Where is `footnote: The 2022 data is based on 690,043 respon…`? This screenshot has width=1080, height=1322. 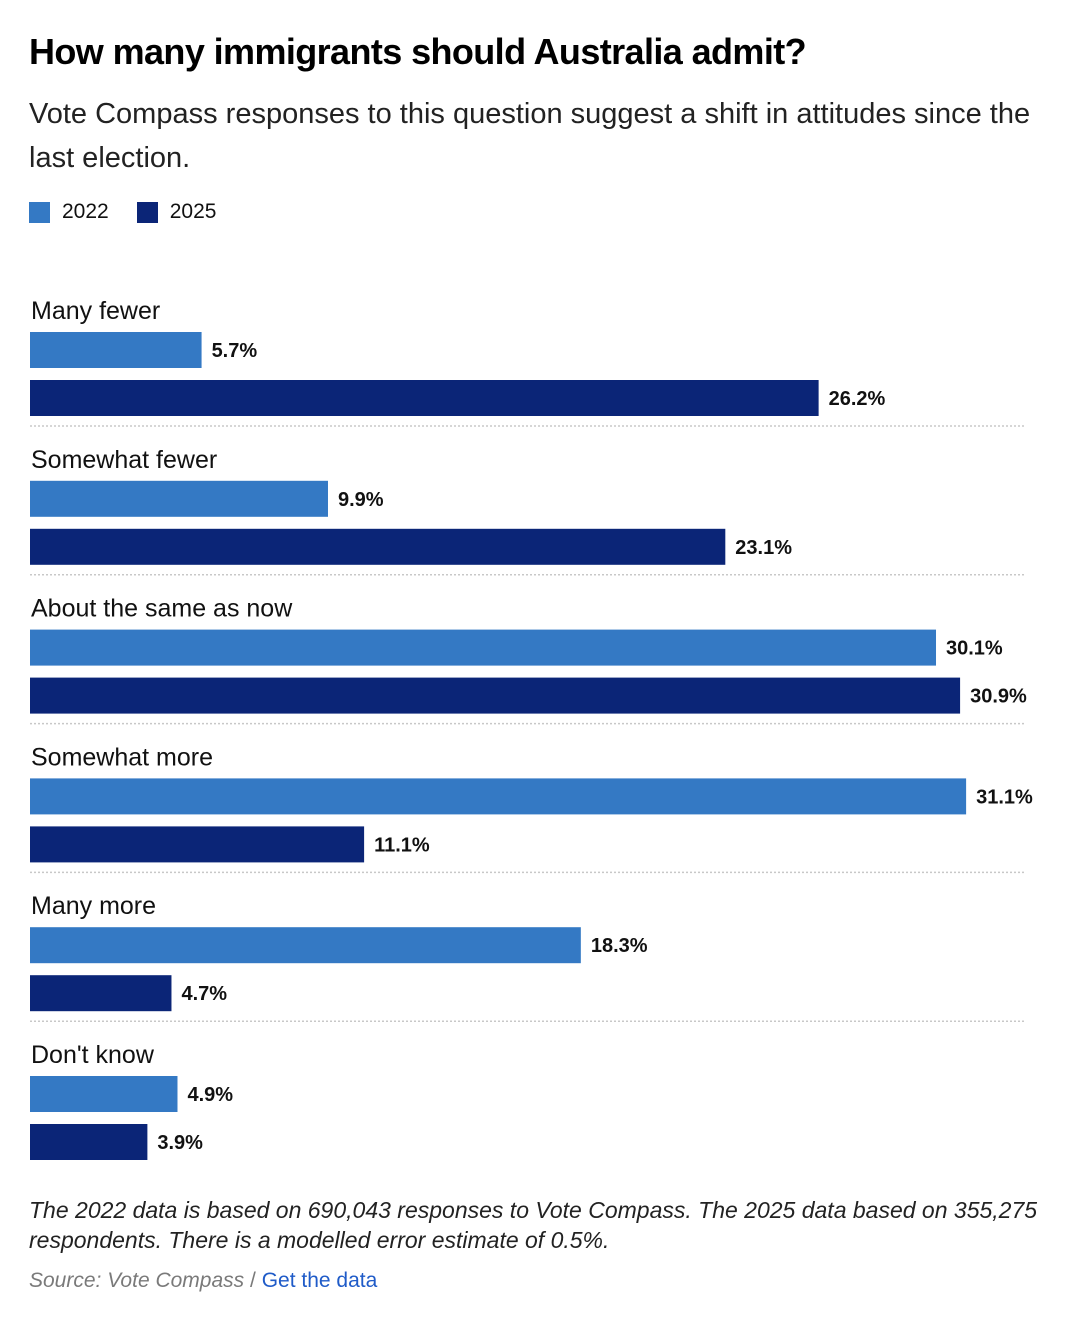 footnote: The 2022 data is based on 690,043 respon… is located at coordinates (533, 1225).